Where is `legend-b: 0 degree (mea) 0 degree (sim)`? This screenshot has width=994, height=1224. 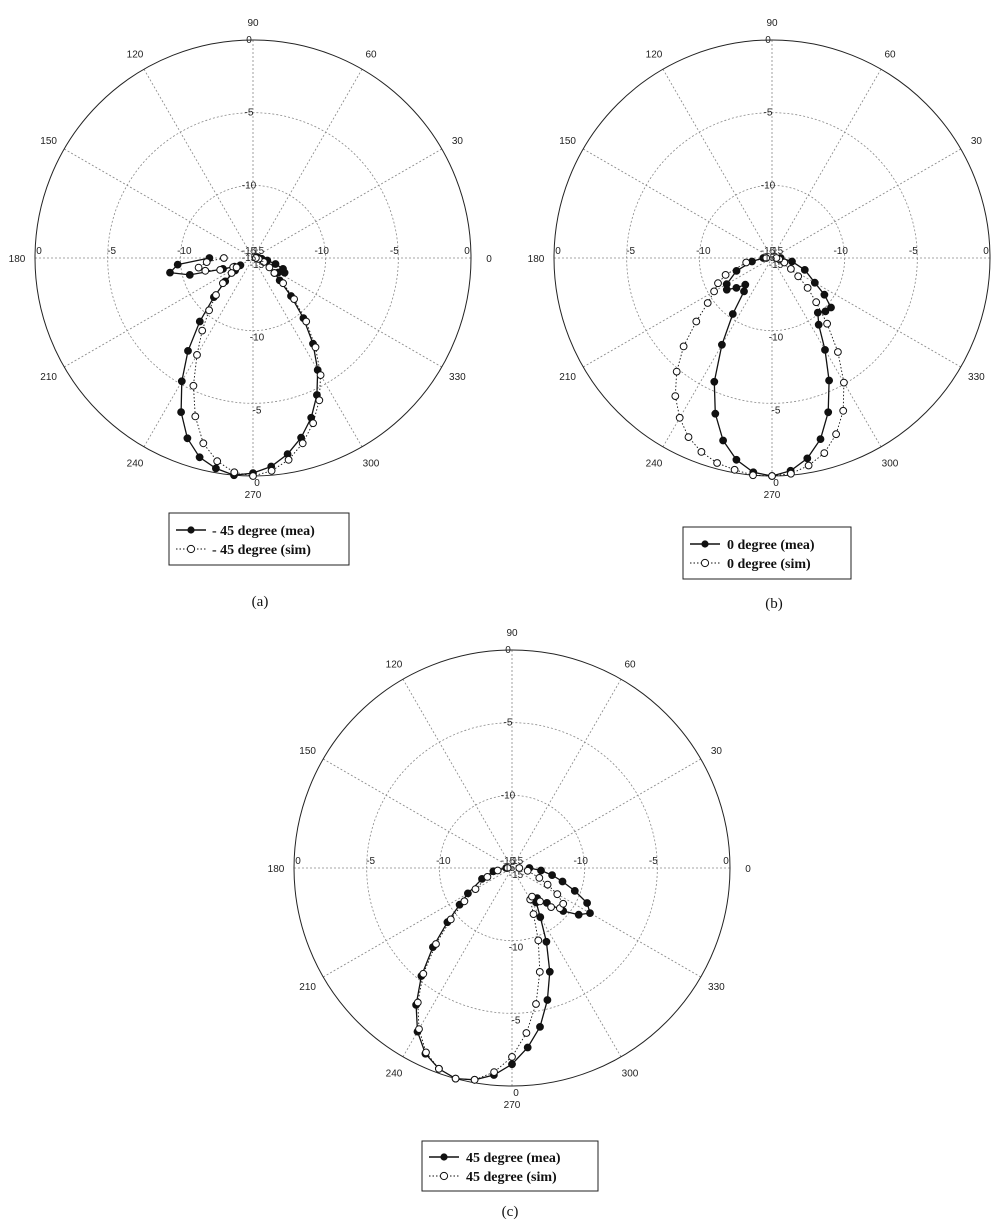
legend-b: 0 degree (mea) 0 degree (sim) is located at coordinates (767, 553).